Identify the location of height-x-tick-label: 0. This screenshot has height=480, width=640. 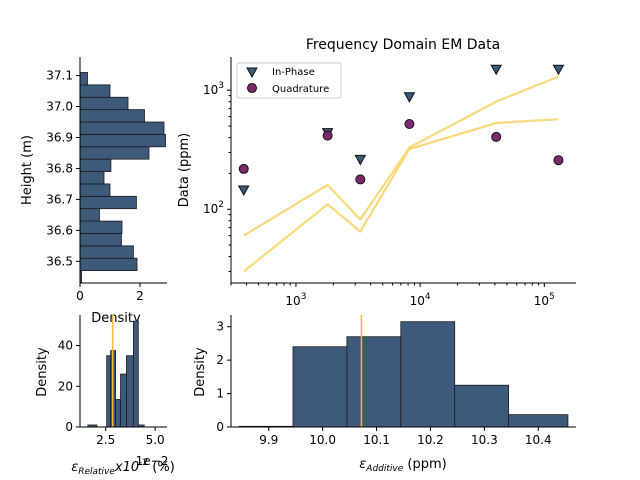
(80, 296).